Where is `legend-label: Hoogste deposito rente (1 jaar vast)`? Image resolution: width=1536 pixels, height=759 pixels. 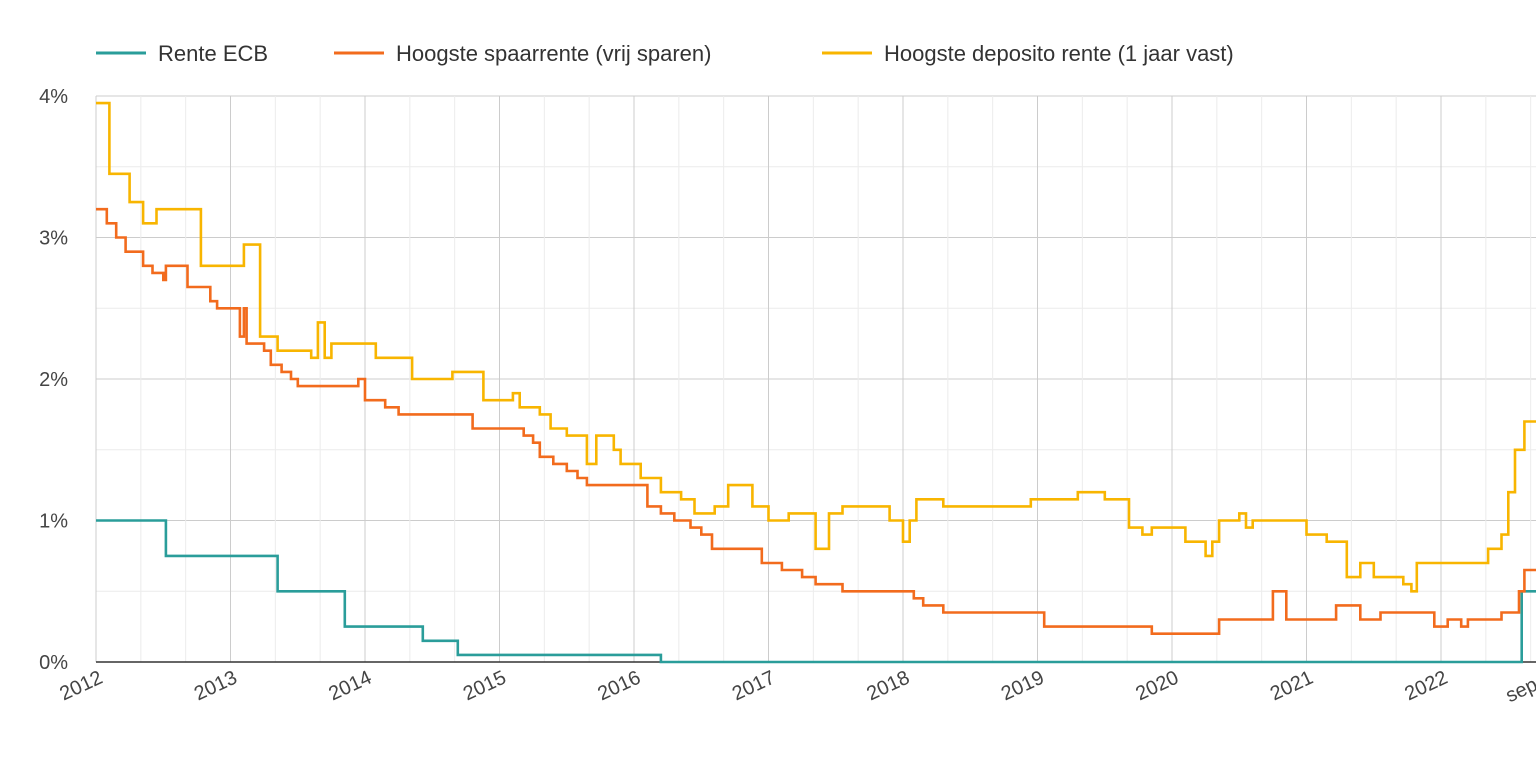
legend-label: Hoogste deposito rente (1 jaar vast) is located at coordinates (1059, 53).